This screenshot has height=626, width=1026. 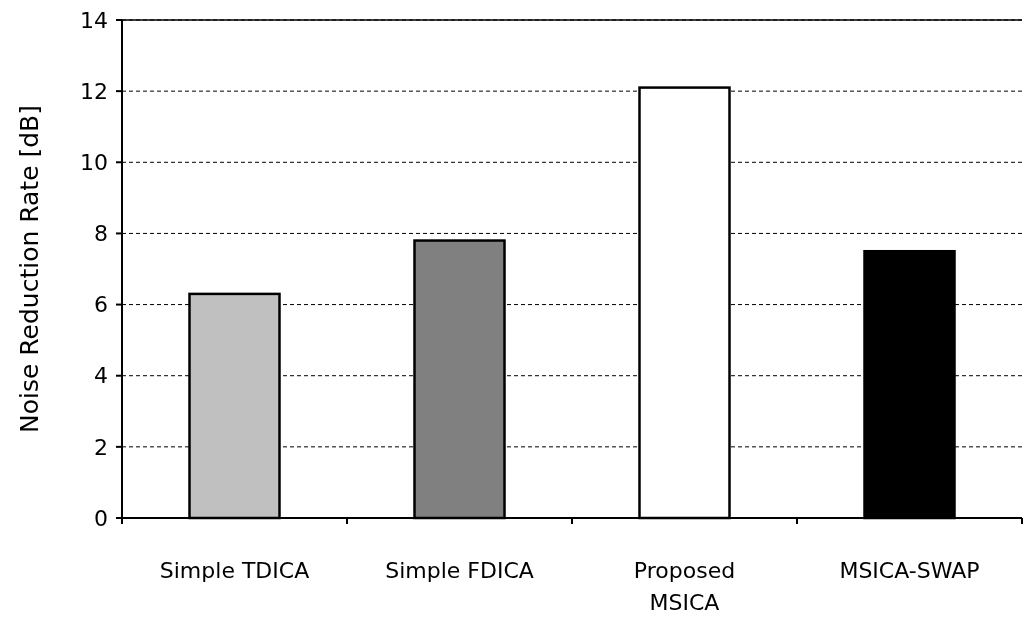 What do you see at coordinates (101, 234) in the screenshot?
I see `y-tick-label: 8` at bounding box center [101, 234].